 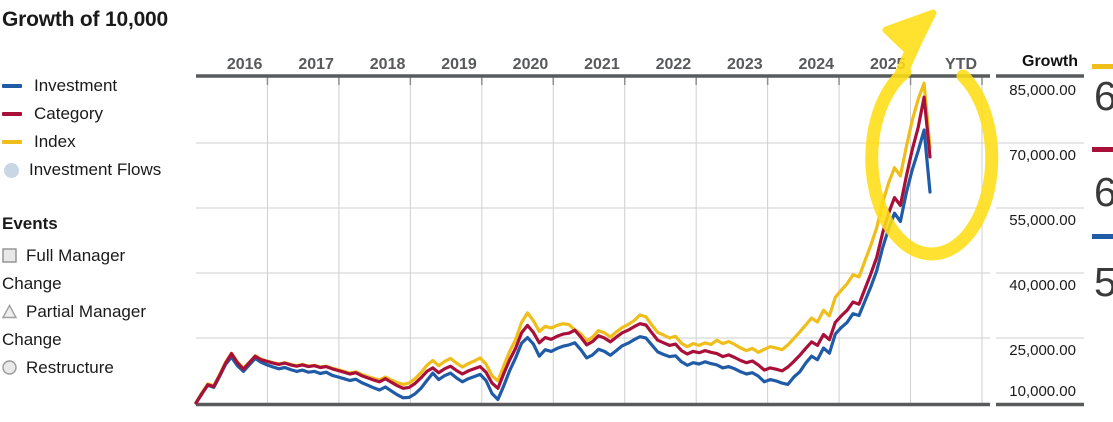 I want to click on x-axis-label: 2018, so click(x=388, y=64).